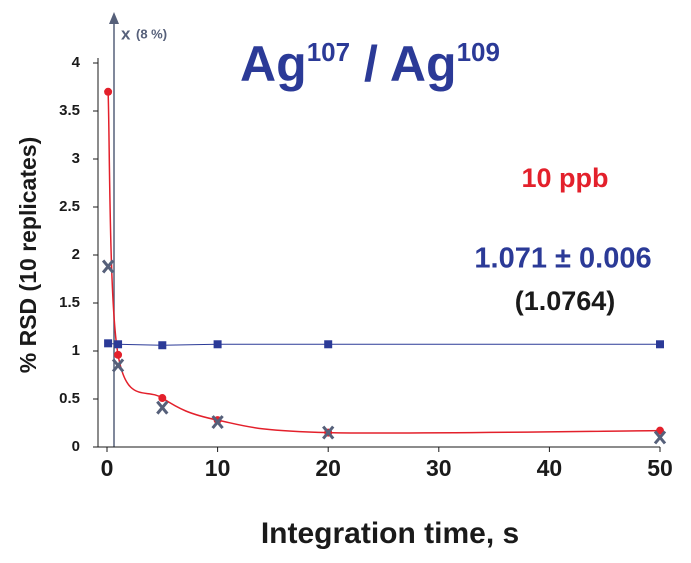  Describe the element at coordinates (328, 468) in the screenshot. I see `x-tick-label: 20` at that location.